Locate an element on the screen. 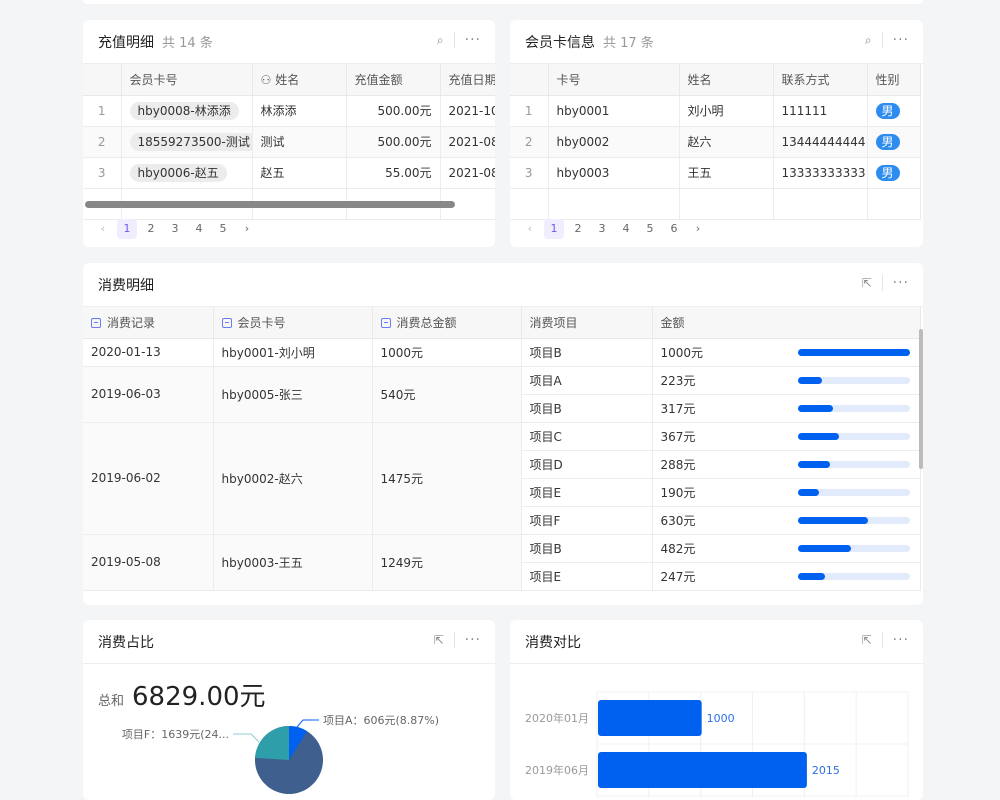  panel-title: 消费对比 is located at coordinates (553, 642).